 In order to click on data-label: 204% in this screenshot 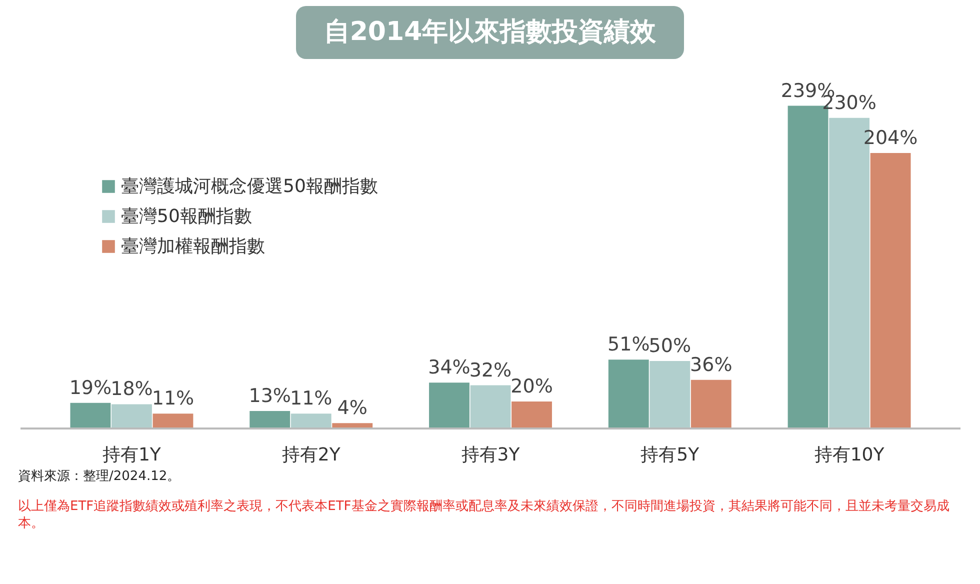, I will do `click(890, 138)`.